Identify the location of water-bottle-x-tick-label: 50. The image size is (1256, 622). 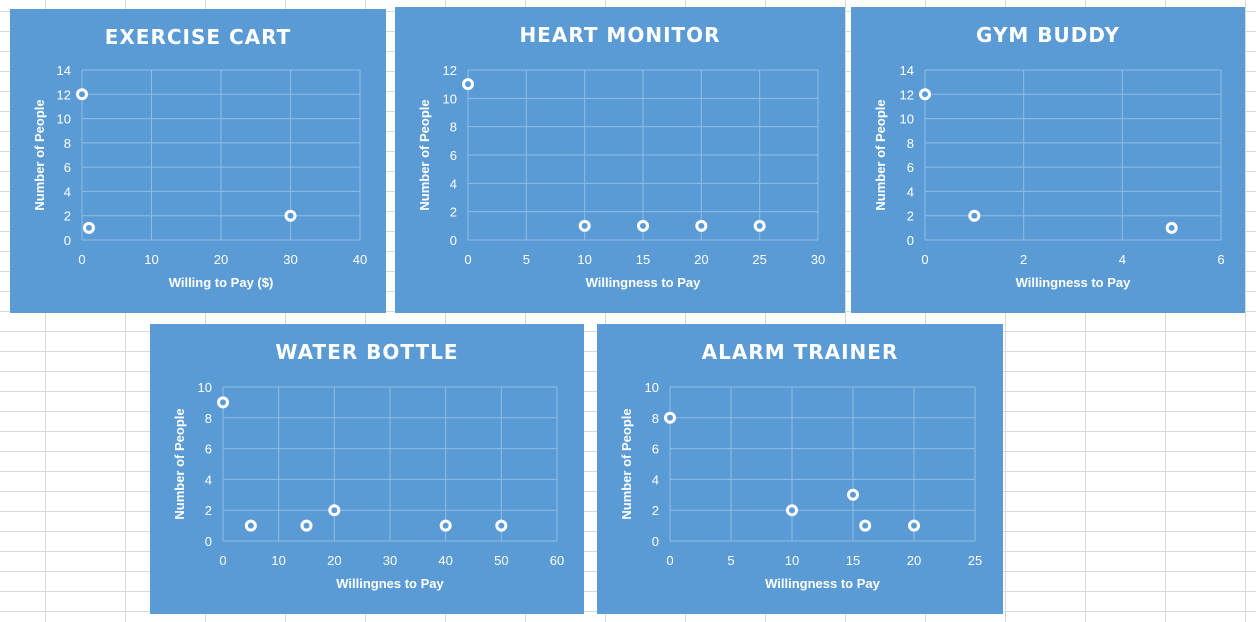
(501, 560).